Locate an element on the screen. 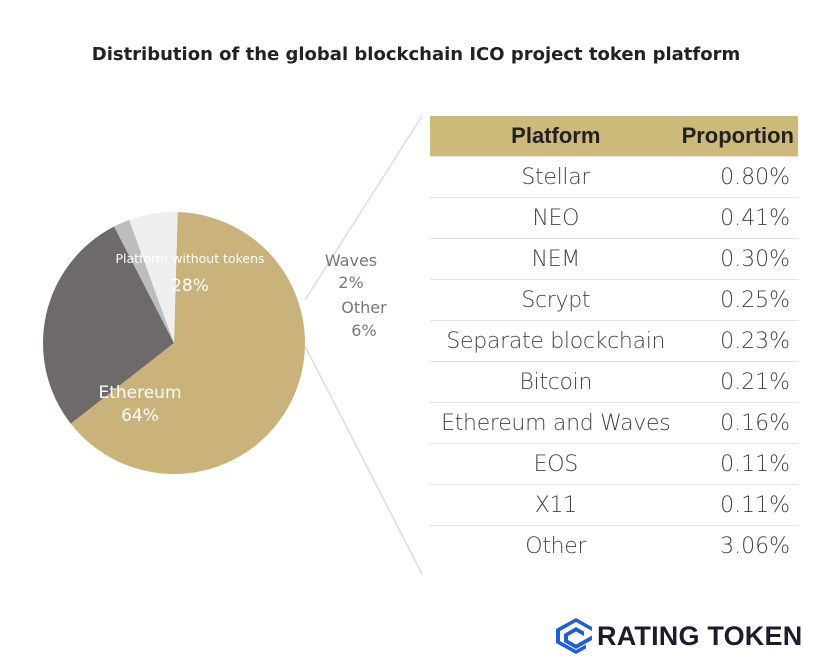  pie-slice-waves is located at coordinates (144, 281).